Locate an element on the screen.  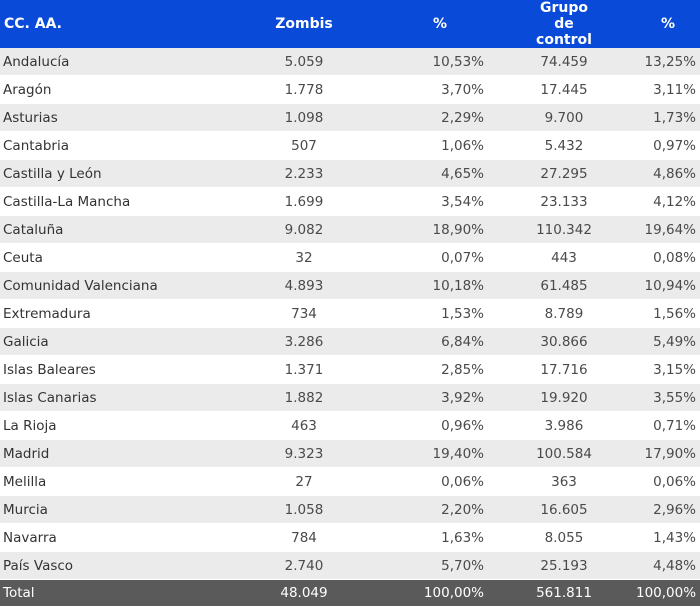
control-pct: 1,43% is located at coordinates (668, 537).